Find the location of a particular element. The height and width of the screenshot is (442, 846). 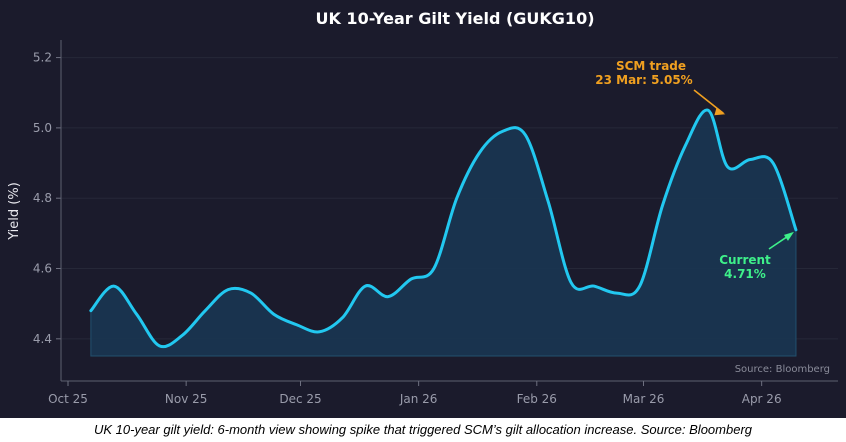

y-tick-label: 4.4 is located at coordinates (42, 339).